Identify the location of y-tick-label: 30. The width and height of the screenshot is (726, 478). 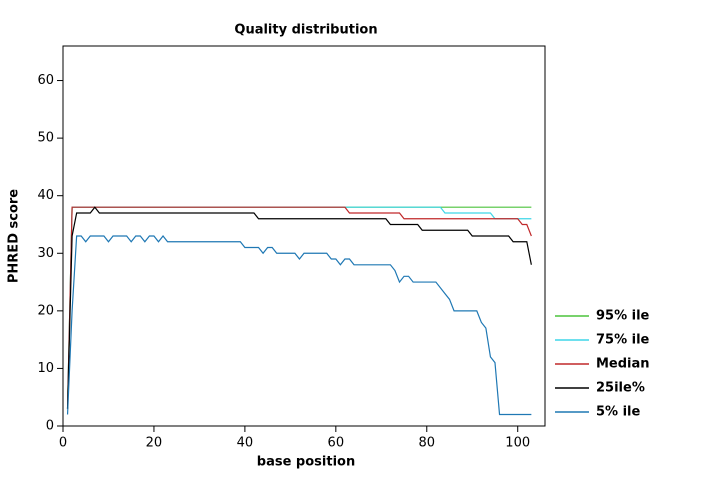
(45, 253).